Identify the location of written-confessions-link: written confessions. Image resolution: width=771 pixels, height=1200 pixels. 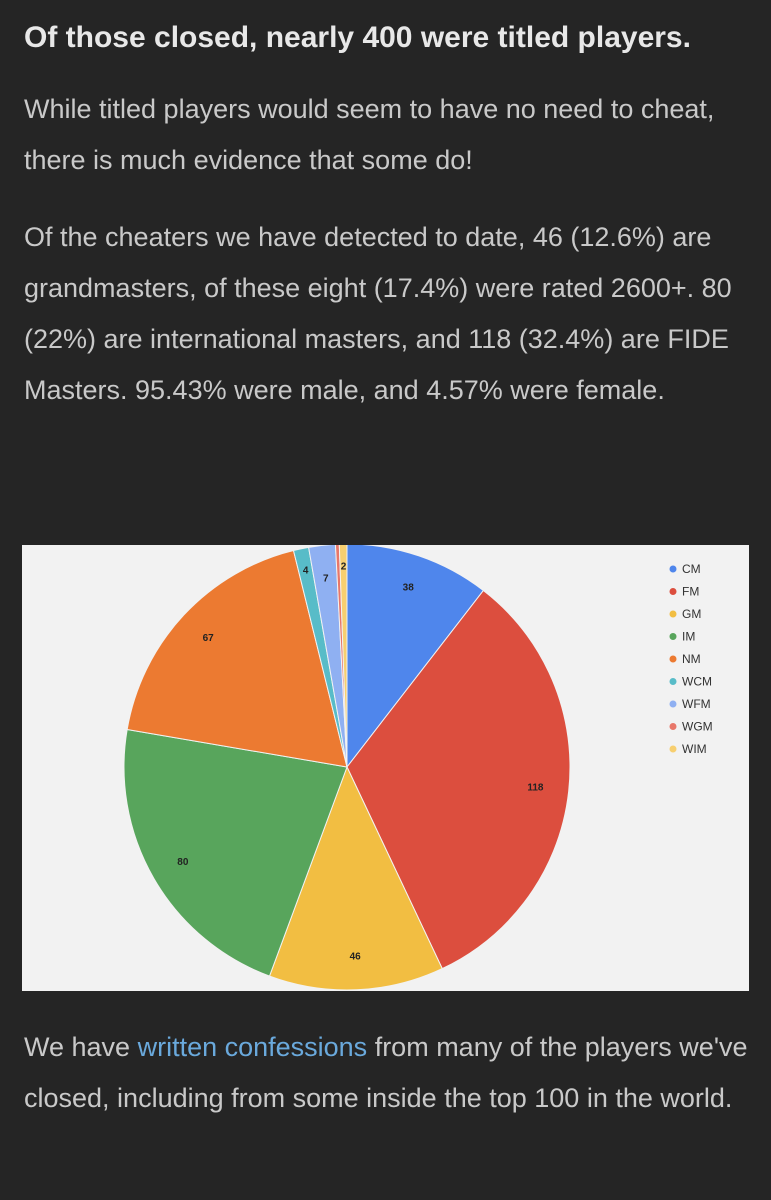
(252, 1047).